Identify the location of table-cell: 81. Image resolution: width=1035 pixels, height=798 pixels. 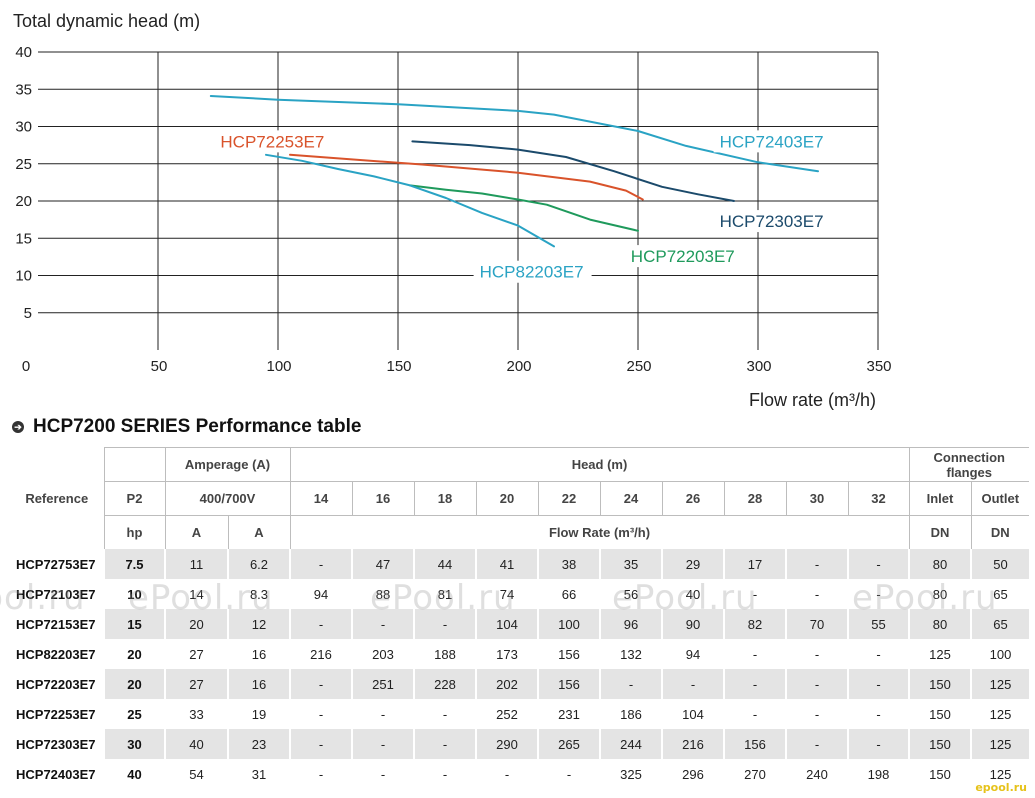
(444, 594).